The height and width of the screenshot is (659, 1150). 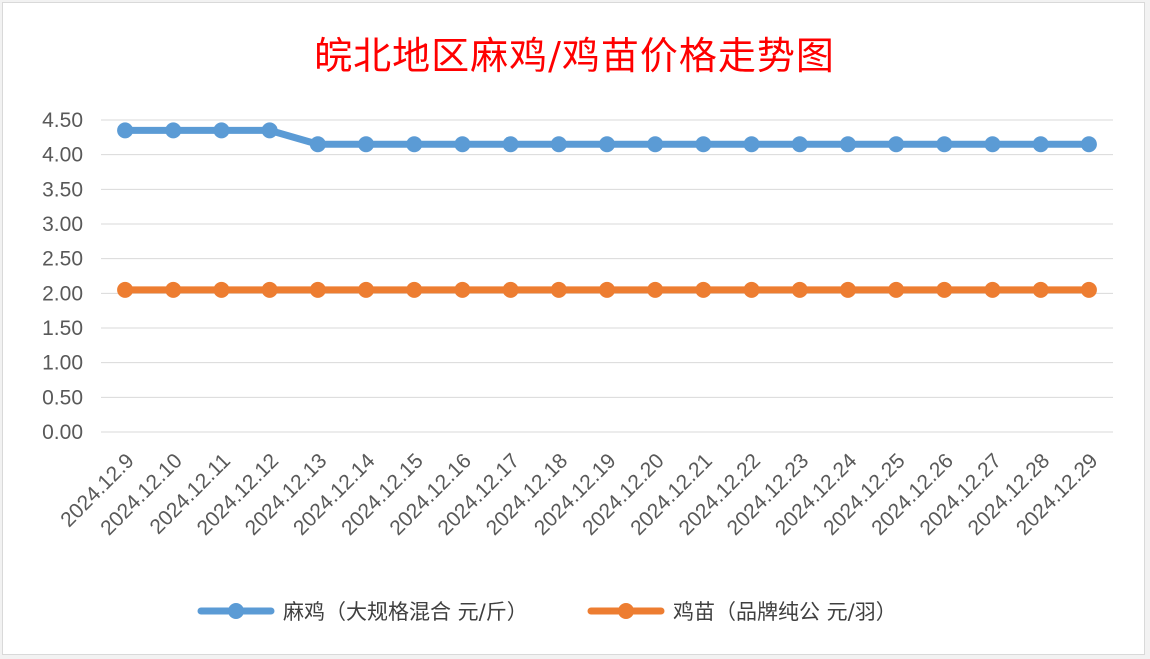 I want to click on y-tick-label: 2.50, so click(x=62, y=259).